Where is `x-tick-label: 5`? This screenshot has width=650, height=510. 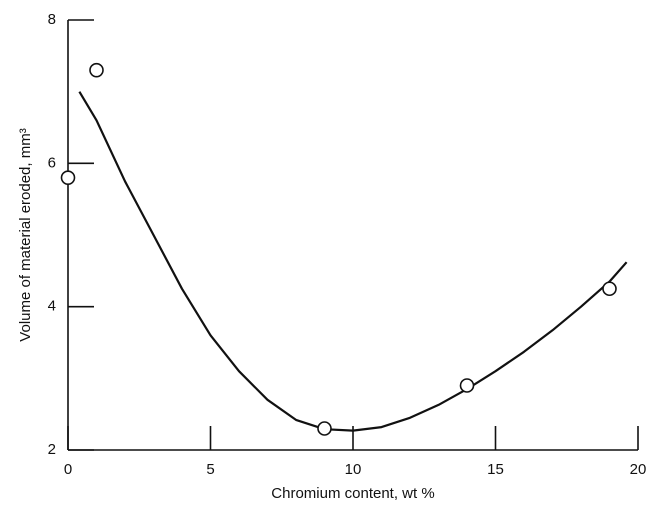
x-tick-label: 5 is located at coordinates (210, 469).